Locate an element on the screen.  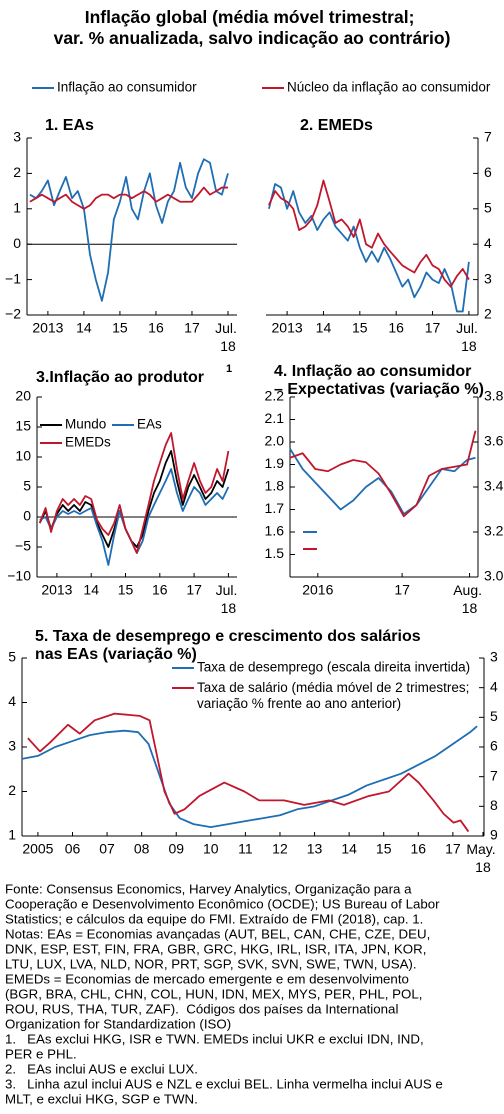
y-tick-label: 2.0 is located at coordinates (275, 441).